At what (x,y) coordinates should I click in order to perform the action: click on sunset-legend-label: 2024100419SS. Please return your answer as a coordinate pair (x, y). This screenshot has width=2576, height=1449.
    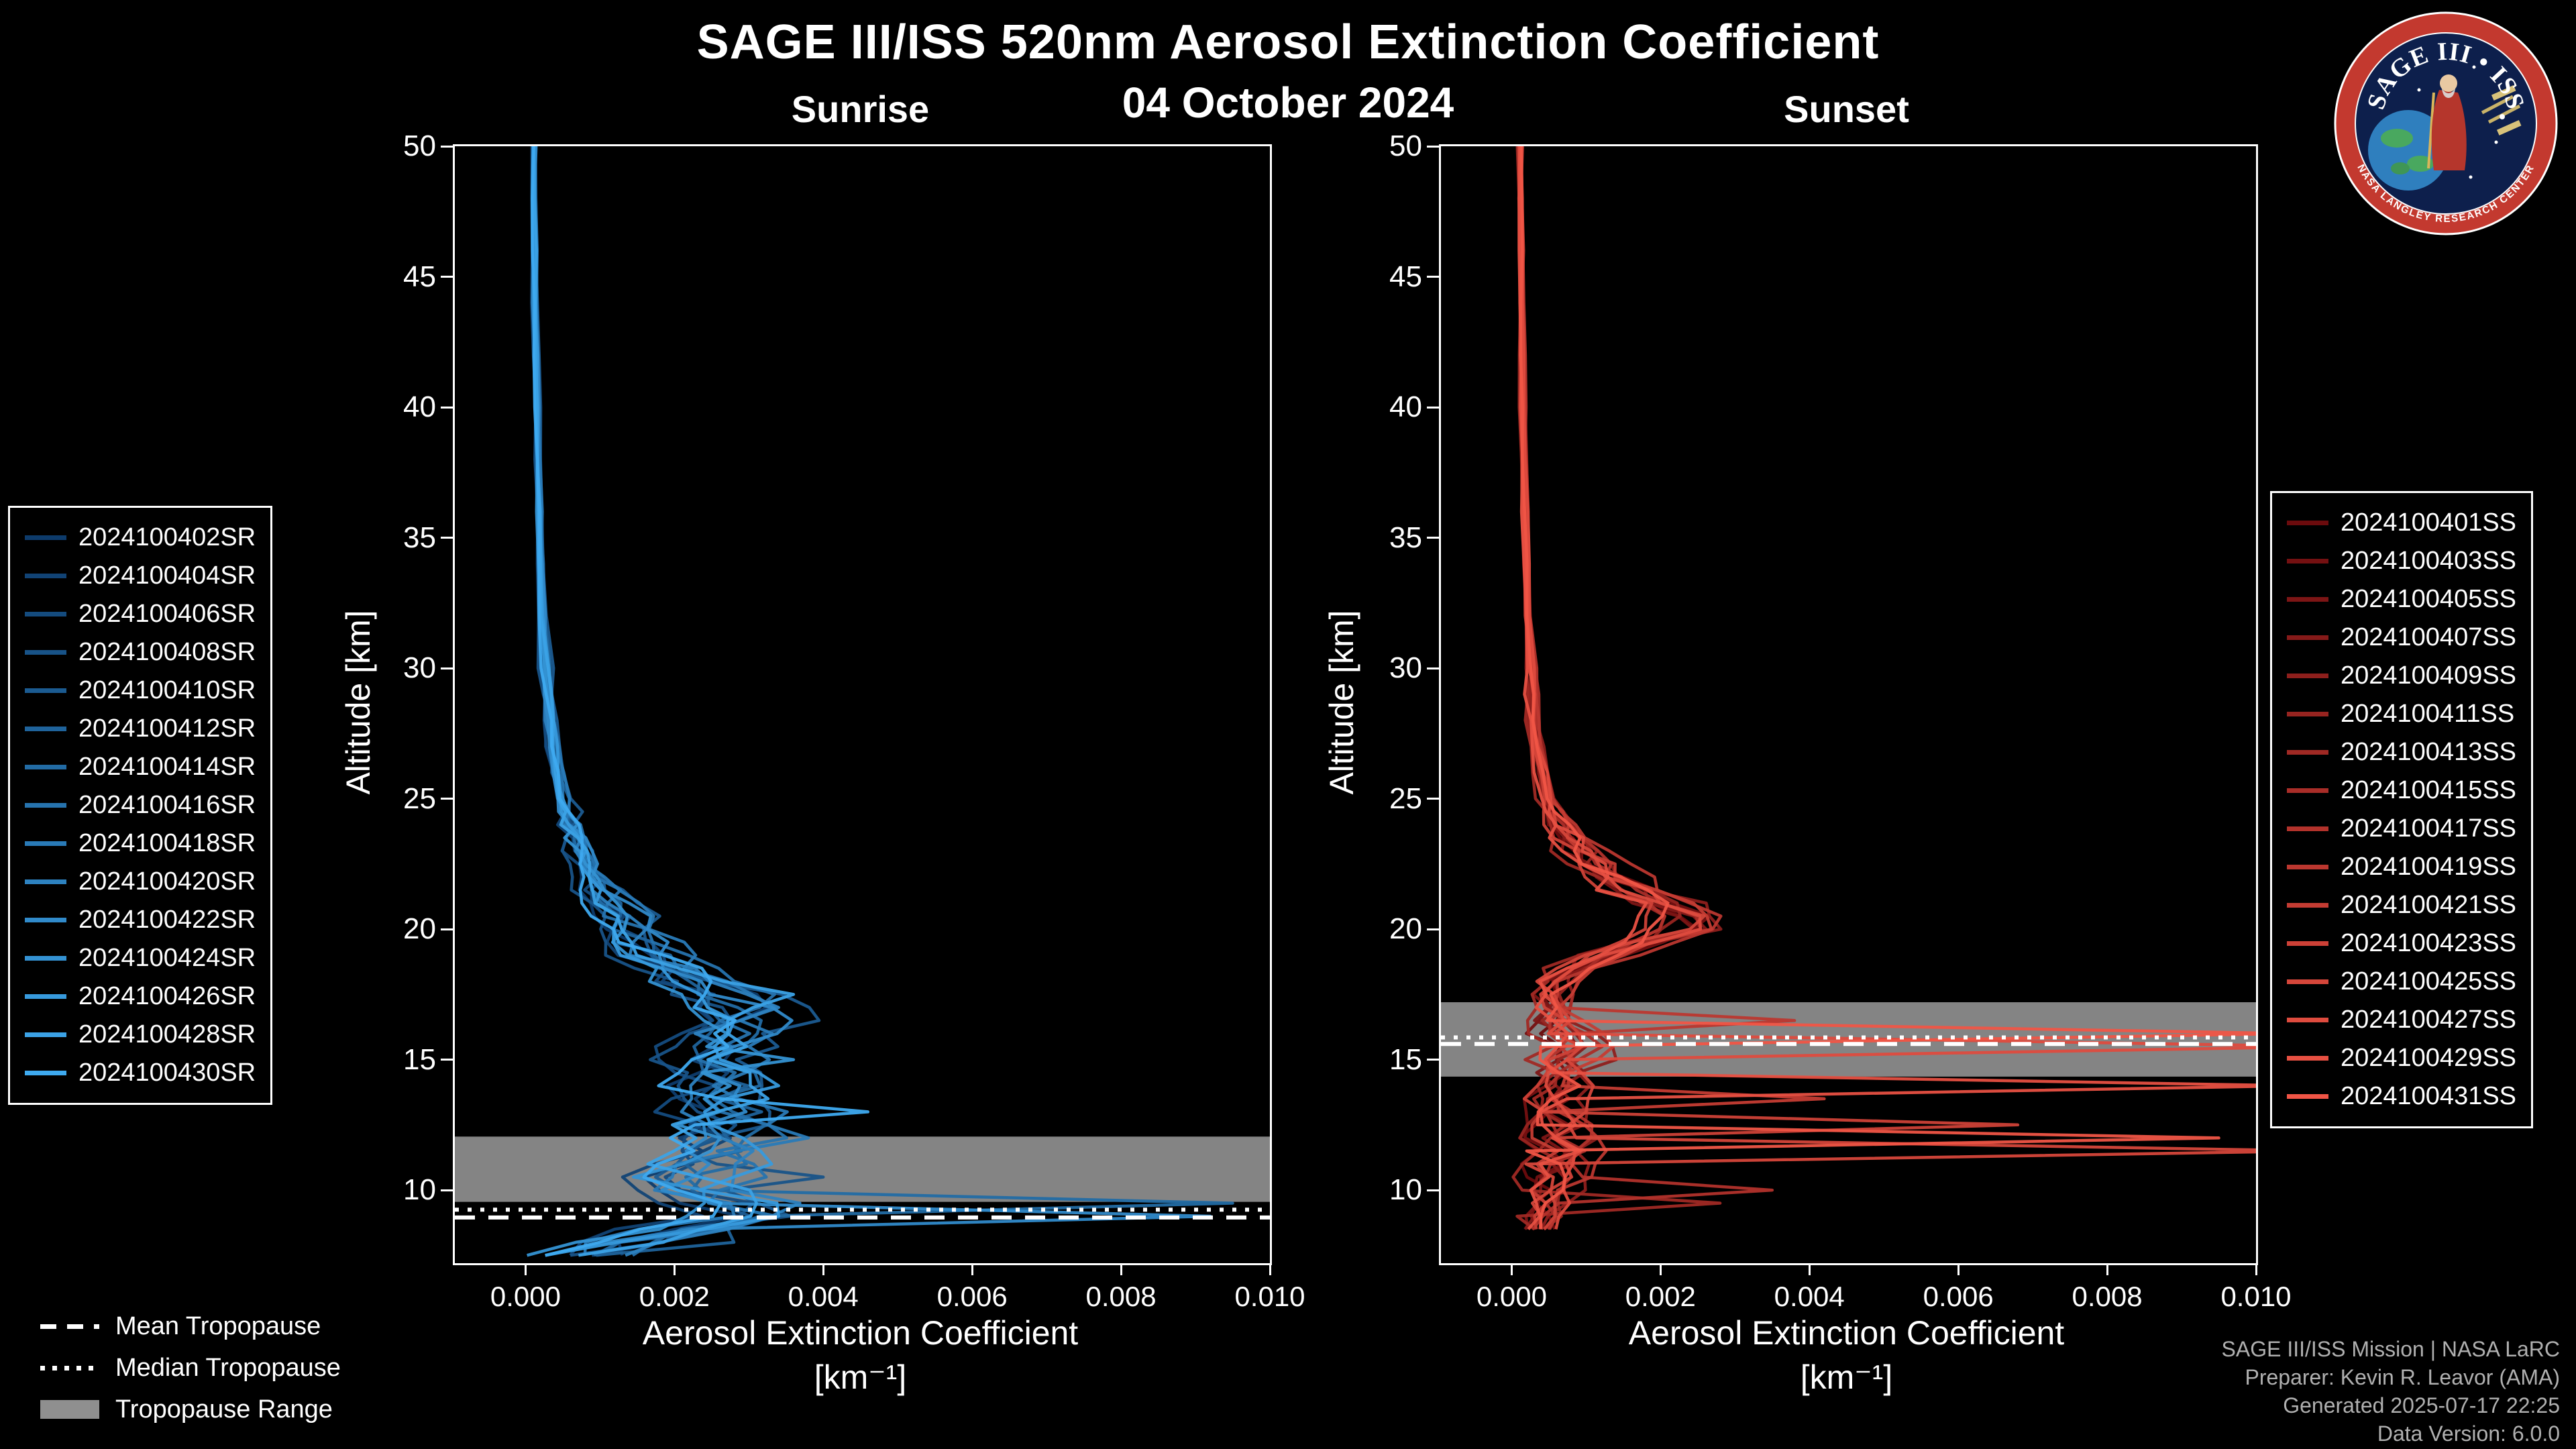
    Looking at the image, I should click on (2429, 867).